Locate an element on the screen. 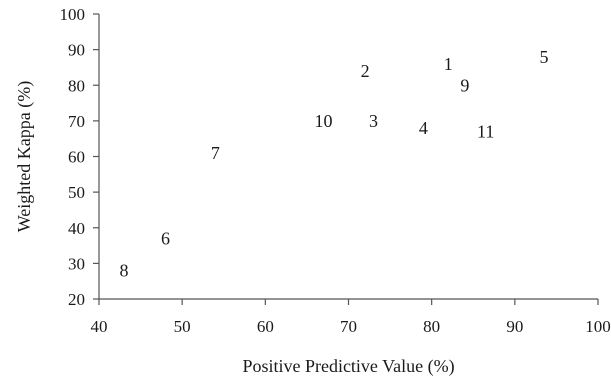 The image size is (611, 388). data-point-label: 6 is located at coordinates (165, 238).